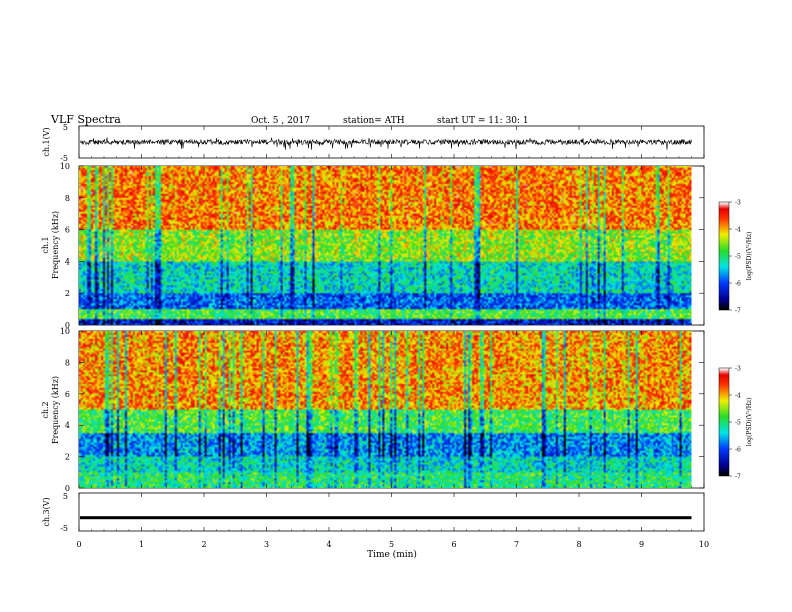 The width and height of the screenshot is (792, 612). Describe the element at coordinates (65, 496) in the screenshot. I see `ch3-ytick-top: 5` at that location.